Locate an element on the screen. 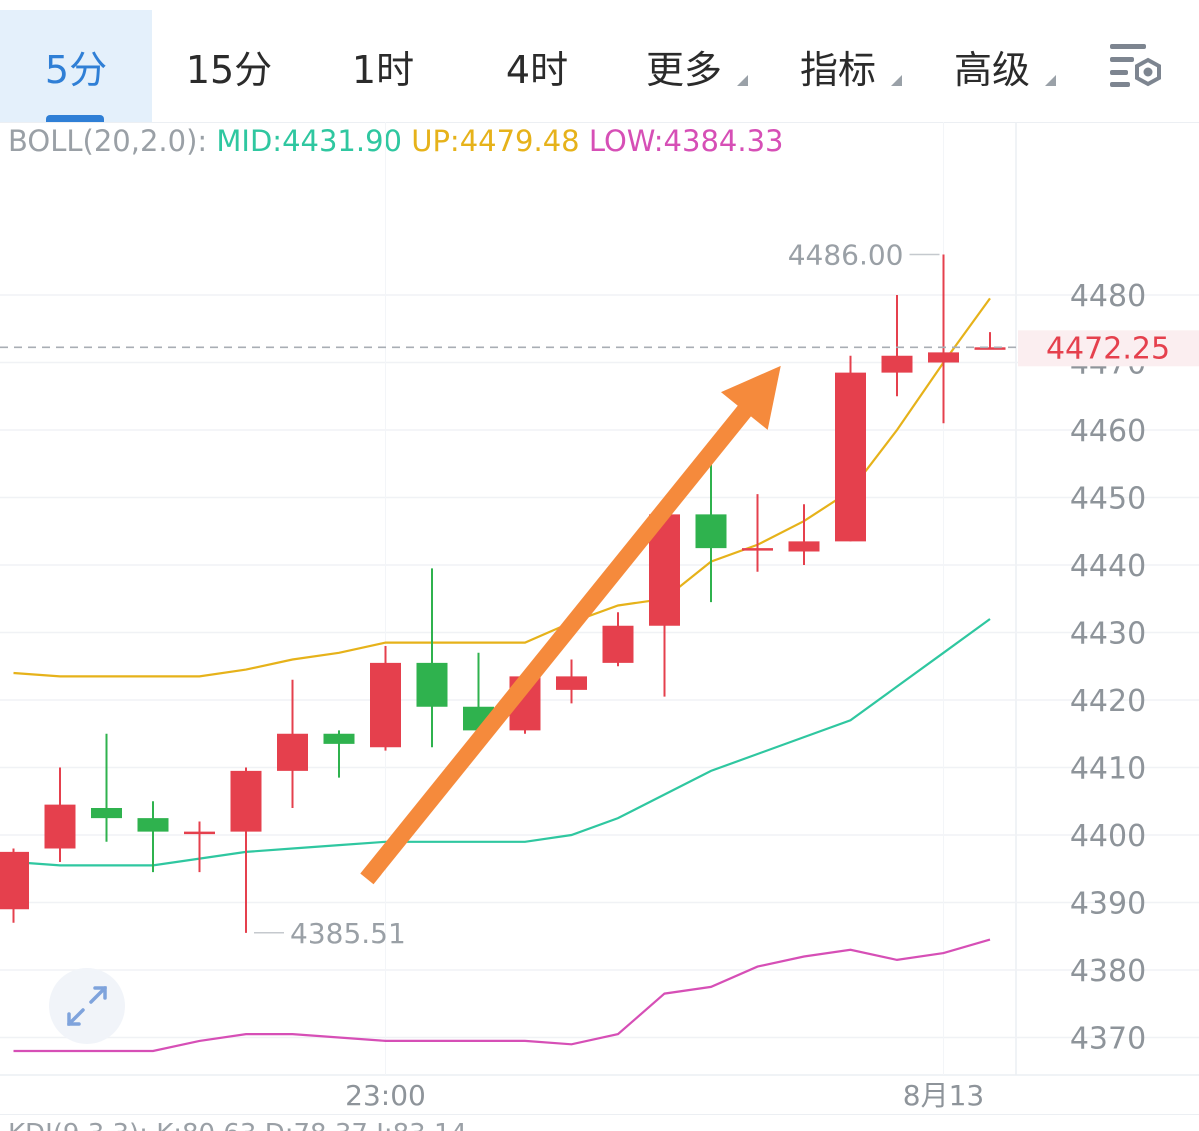 This screenshot has width=1199, height=1131. tab-1hour: 1时 is located at coordinates (383, 66).